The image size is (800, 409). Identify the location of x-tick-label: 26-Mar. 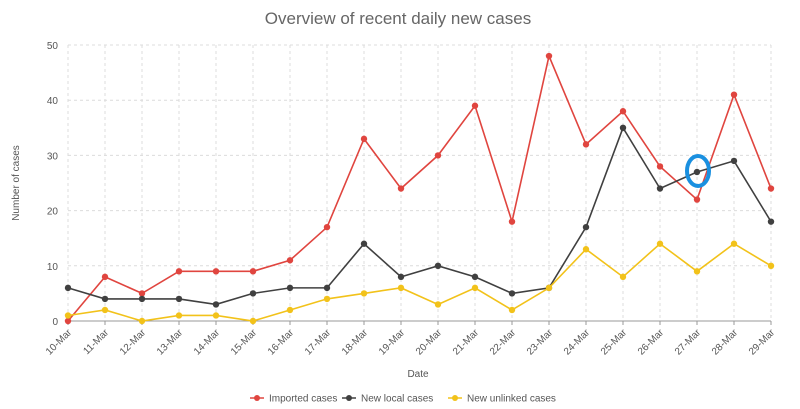
(651, 342).